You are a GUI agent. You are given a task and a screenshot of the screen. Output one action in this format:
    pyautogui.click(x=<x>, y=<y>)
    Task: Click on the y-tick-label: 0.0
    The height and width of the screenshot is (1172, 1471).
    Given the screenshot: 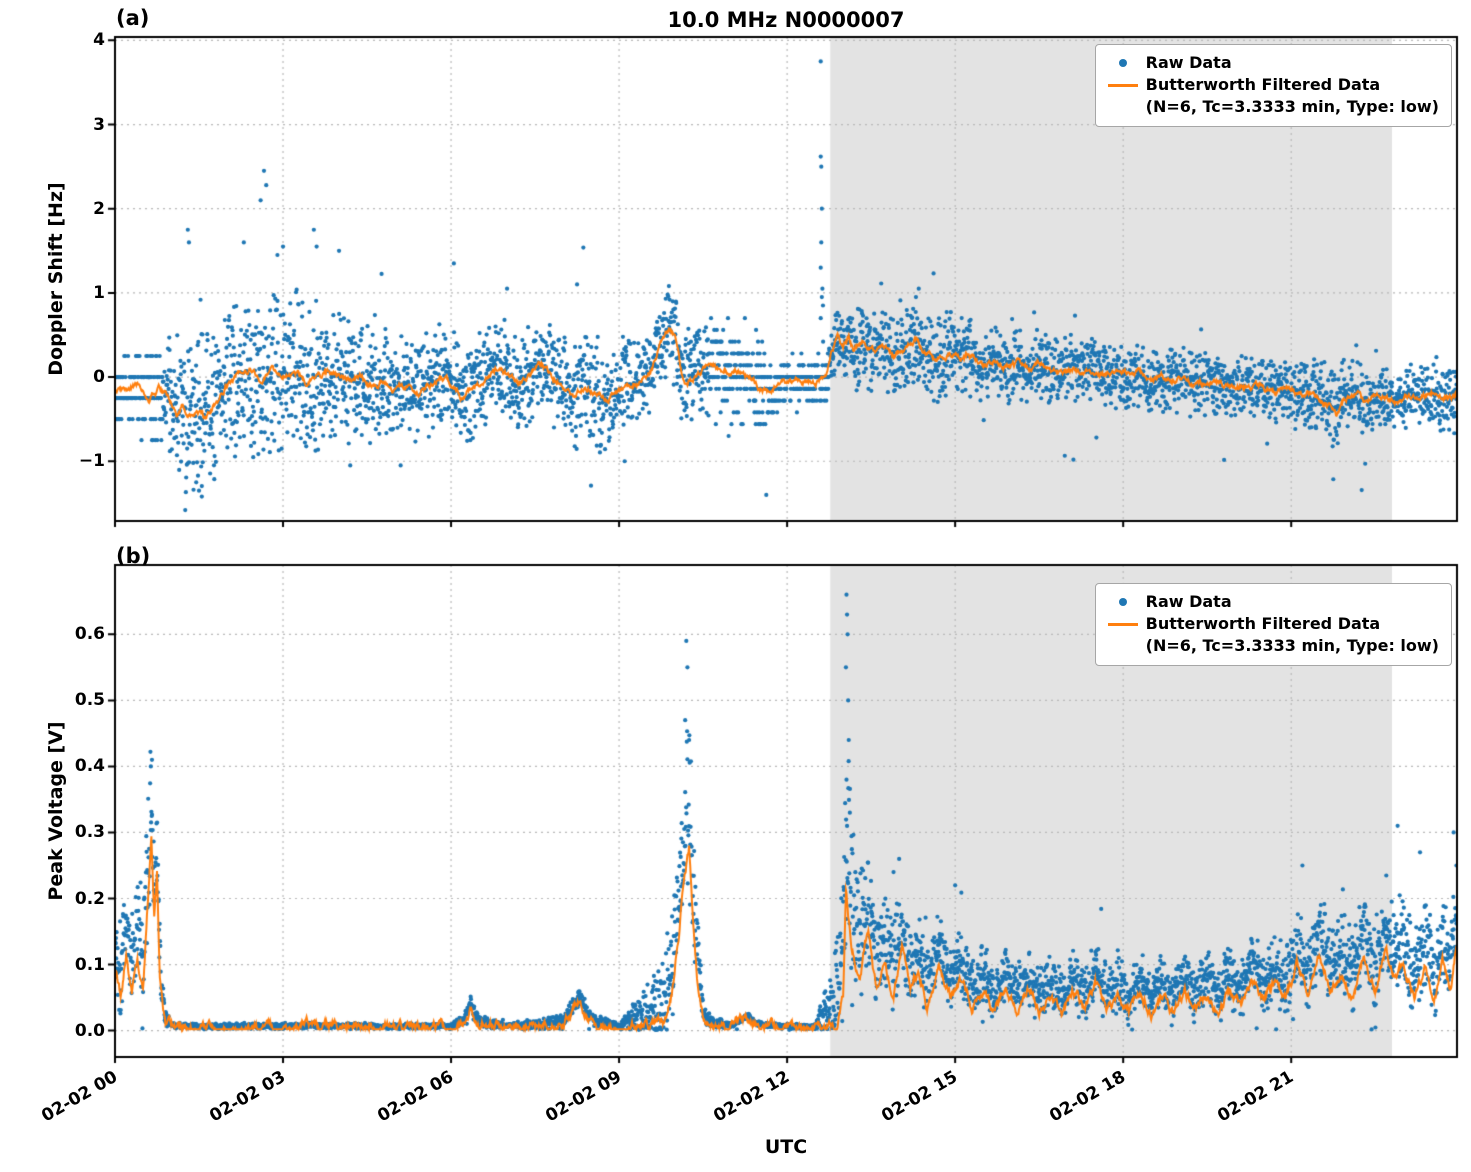 What is the action you would take?
    pyautogui.click(x=89, y=1030)
    